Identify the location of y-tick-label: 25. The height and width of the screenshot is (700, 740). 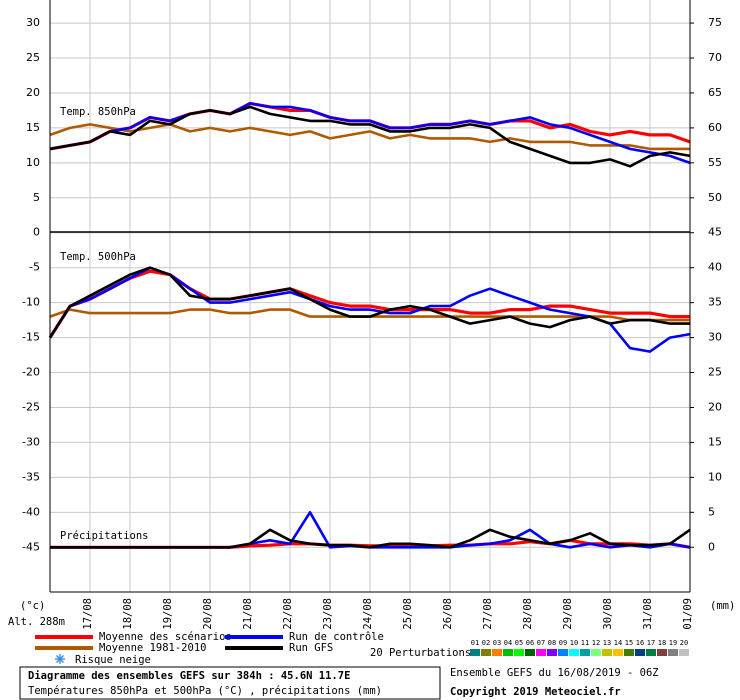
(33, 57).